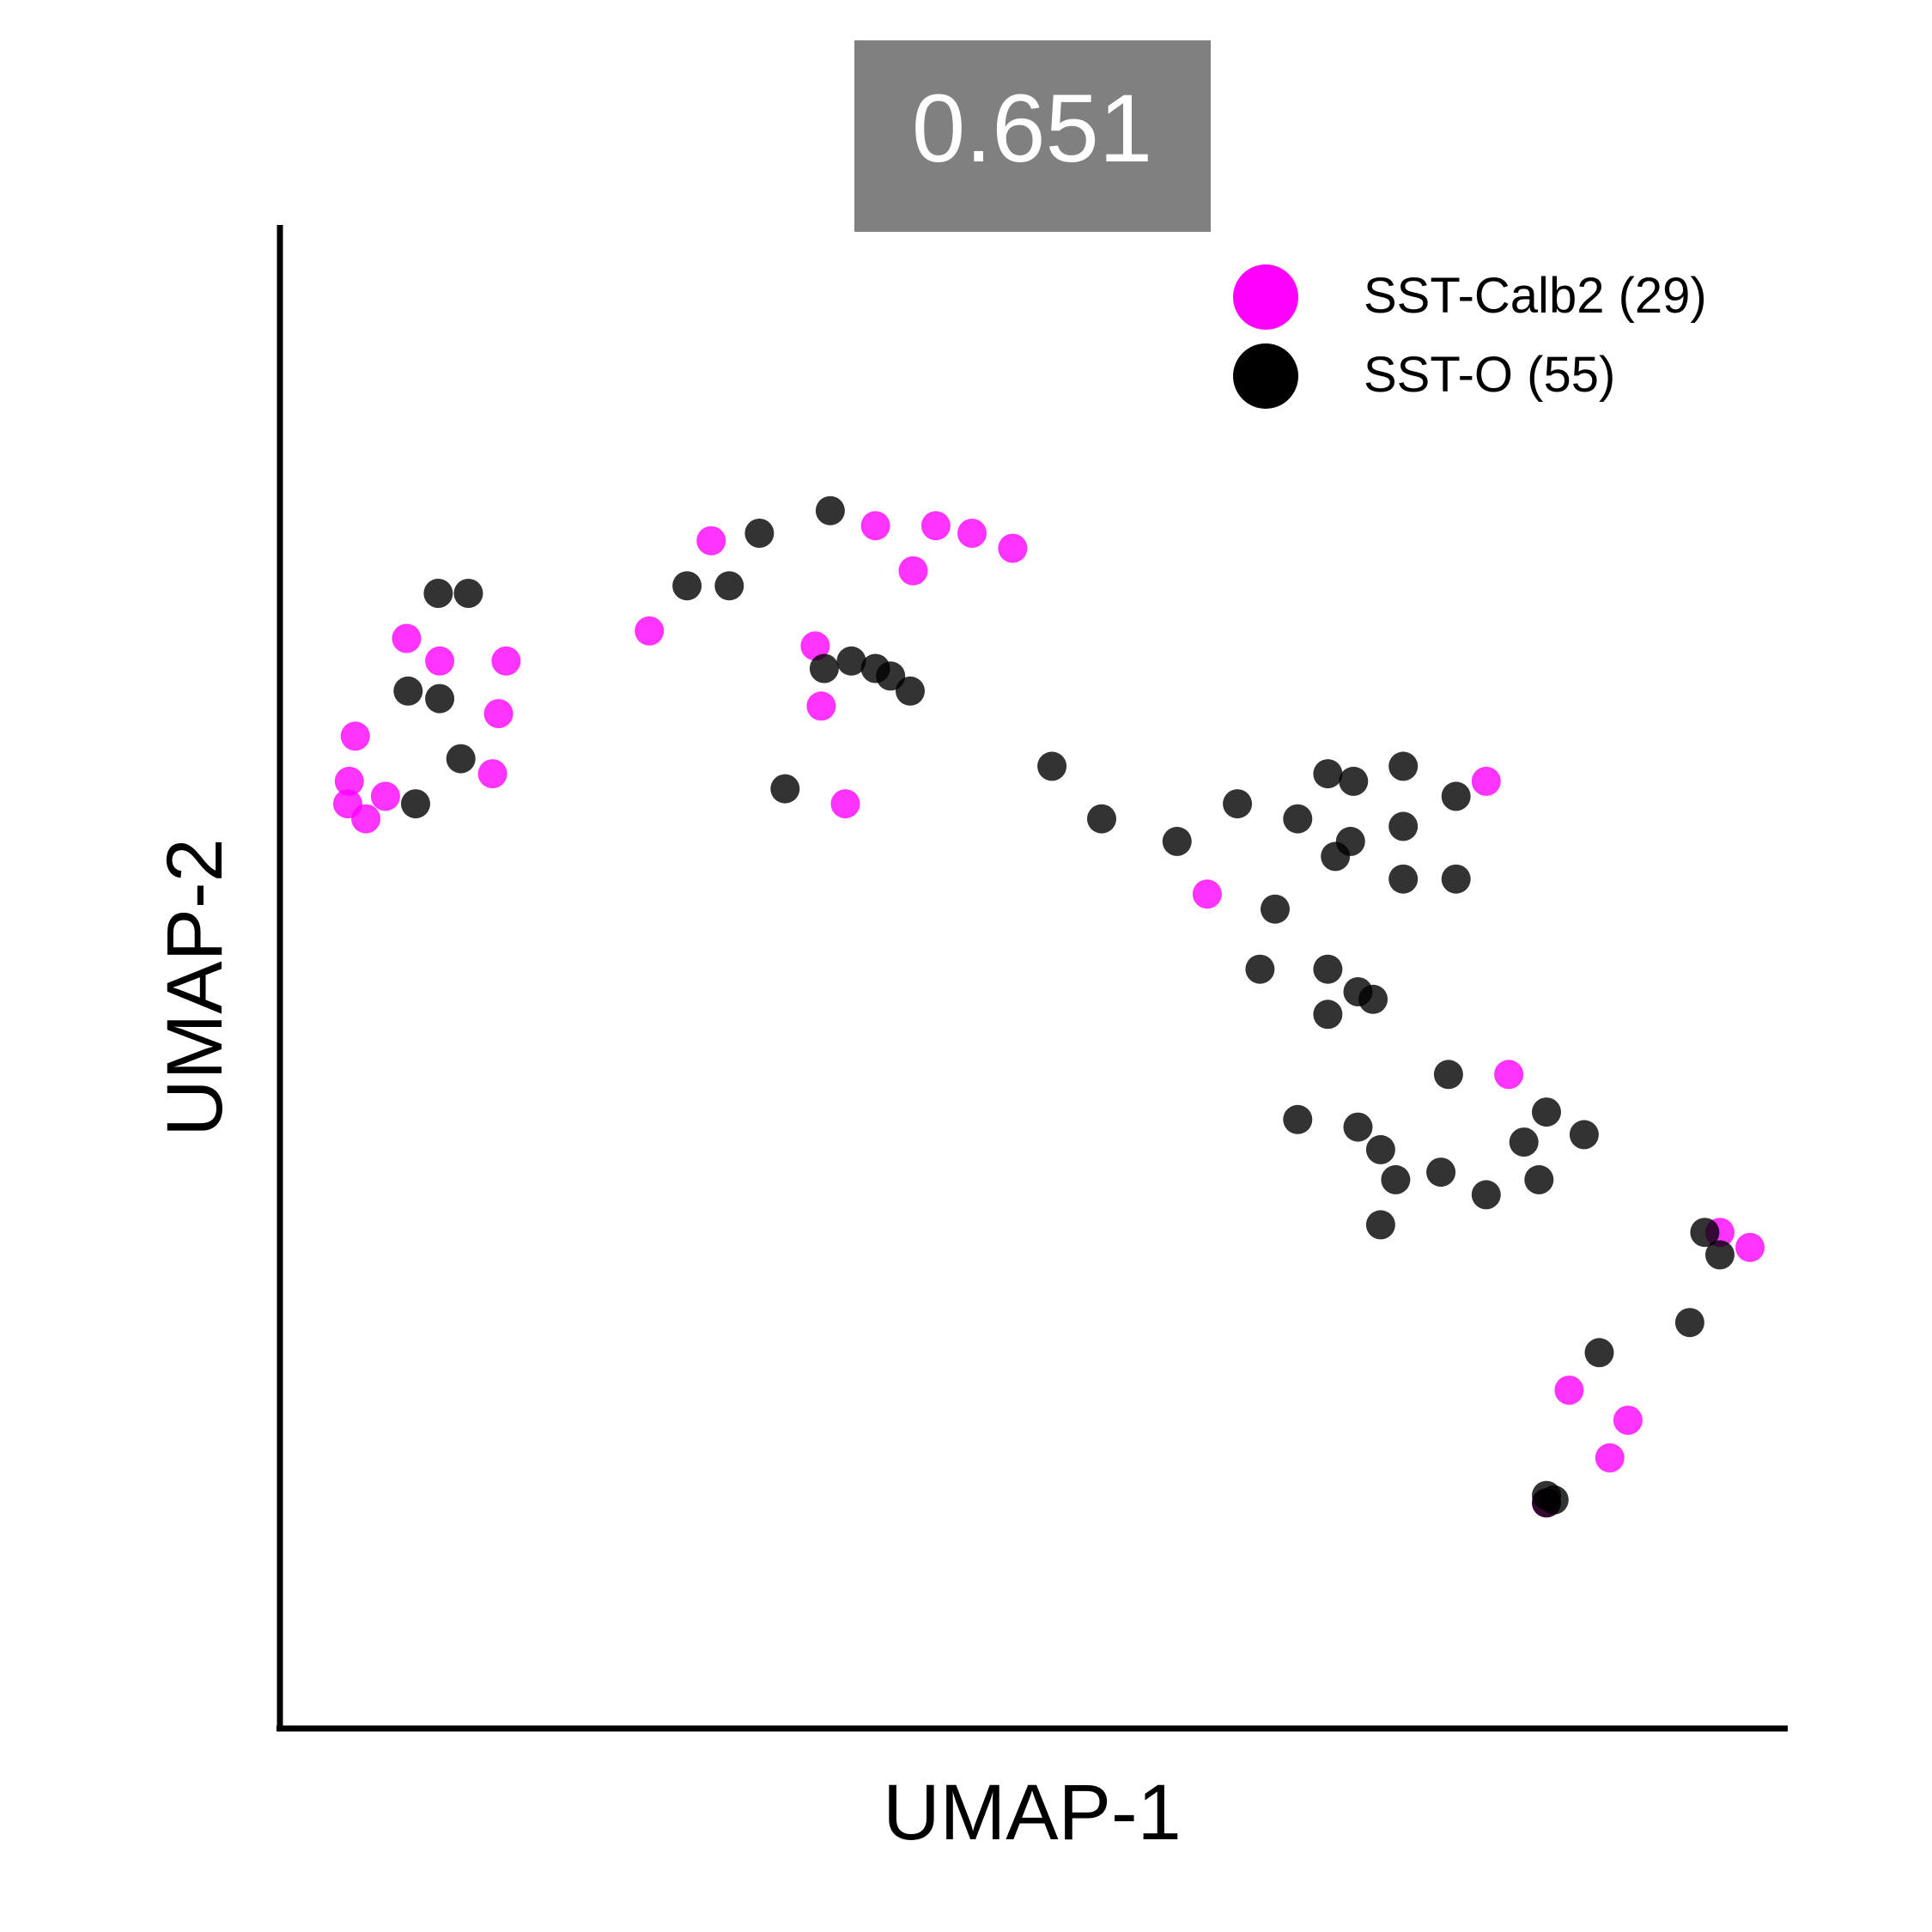  Describe the element at coordinates (1265, 376) in the screenshot. I see `legend-marker-sst-o` at that location.